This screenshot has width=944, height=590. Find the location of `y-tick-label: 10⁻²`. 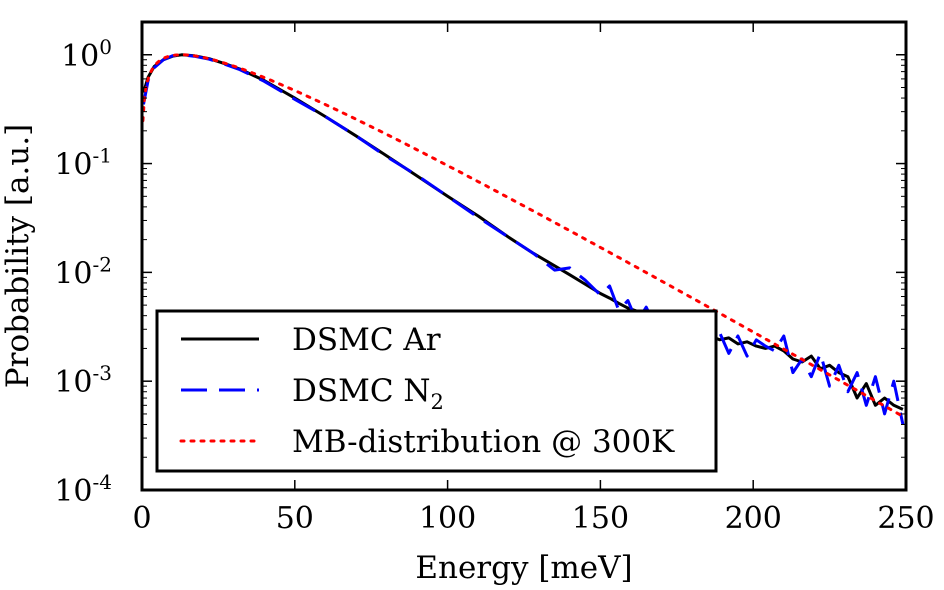

y-tick-label: 10⁻² is located at coordinates (83, 271).